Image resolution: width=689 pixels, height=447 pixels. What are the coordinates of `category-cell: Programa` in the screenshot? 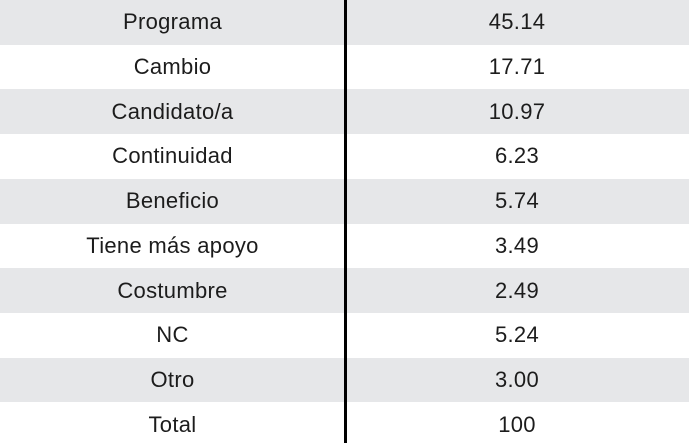 It's located at (172, 22).